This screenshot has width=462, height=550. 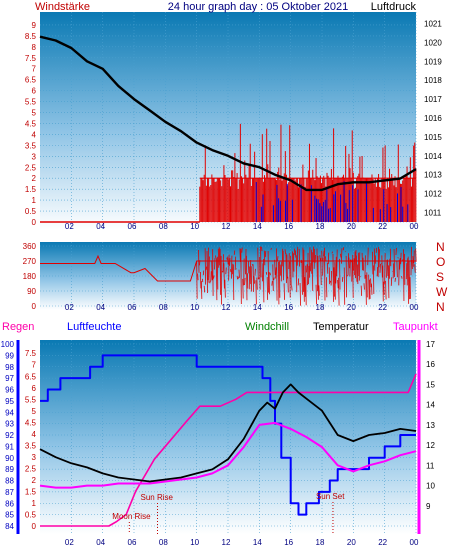 What do you see at coordinates (433, 156) in the screenshot?
I see `y-tick-pressure: 1014` at bounding box center [433, 156].